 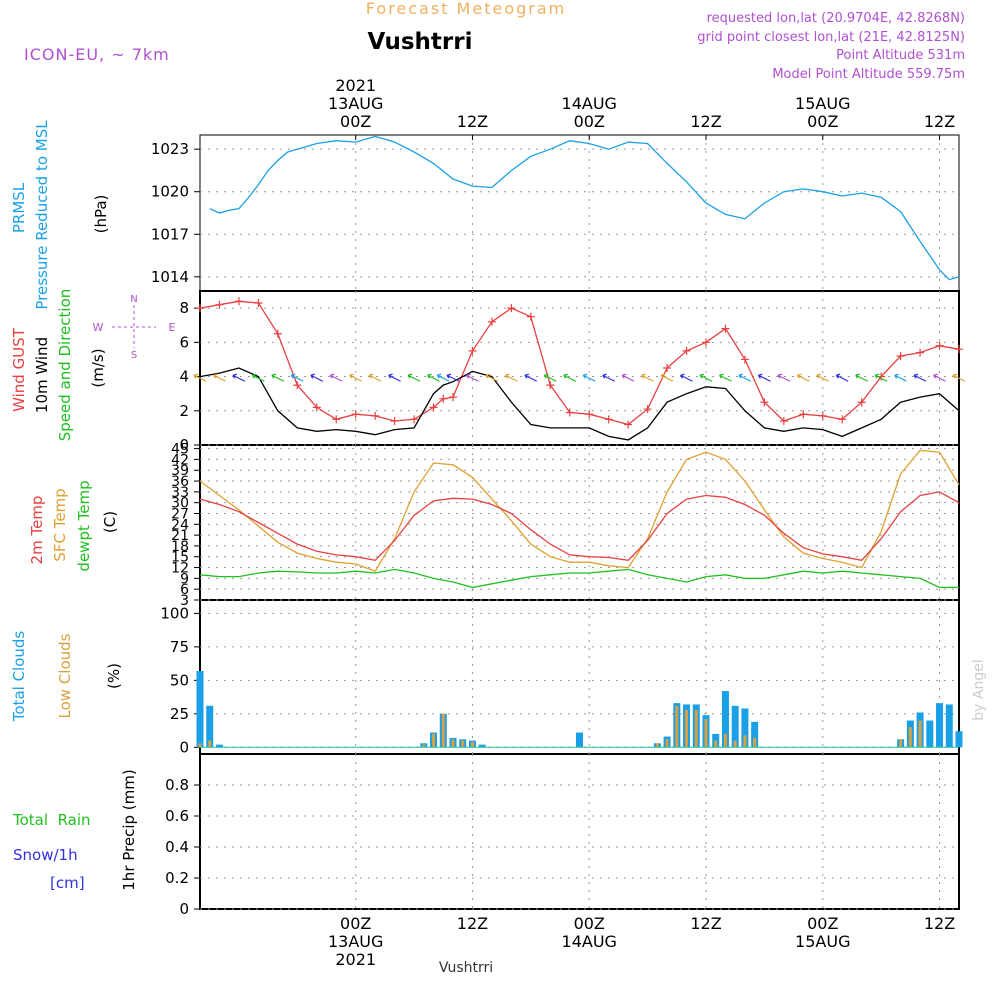 I want to click on temperature-tick-label: 27, so click(x=180, y=514).